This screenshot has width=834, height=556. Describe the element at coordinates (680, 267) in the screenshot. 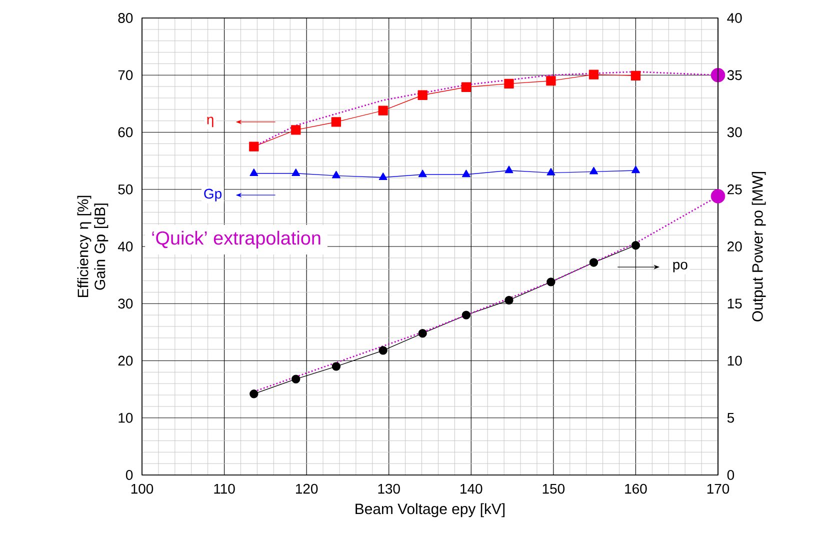

I see `text: po` at that location.